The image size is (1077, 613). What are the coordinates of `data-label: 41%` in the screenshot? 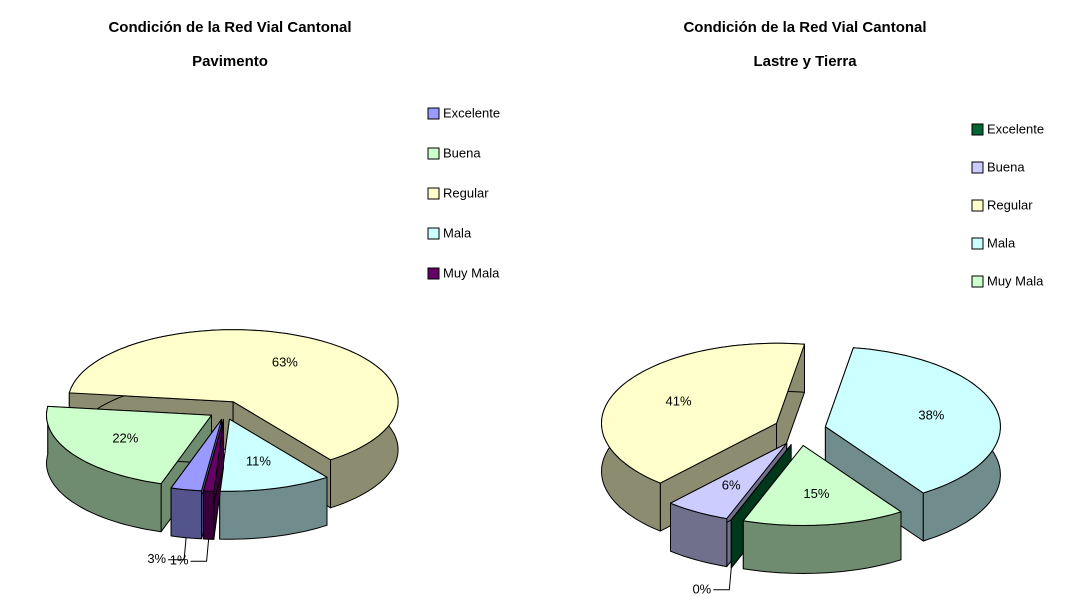 It's located at (678, 400).